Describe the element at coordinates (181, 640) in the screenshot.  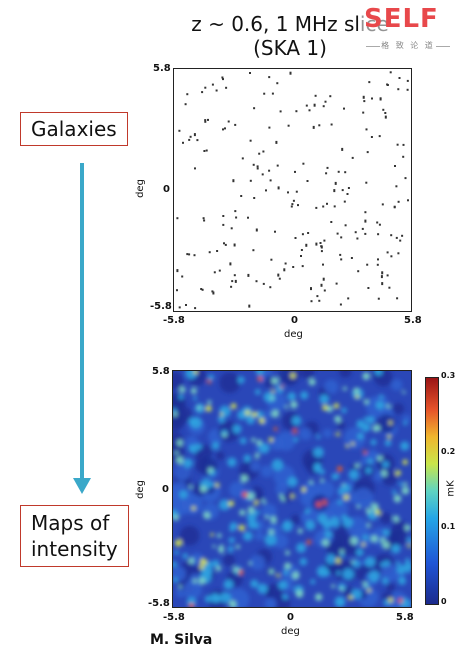
I see `author-credit: M. Silva` at that location.